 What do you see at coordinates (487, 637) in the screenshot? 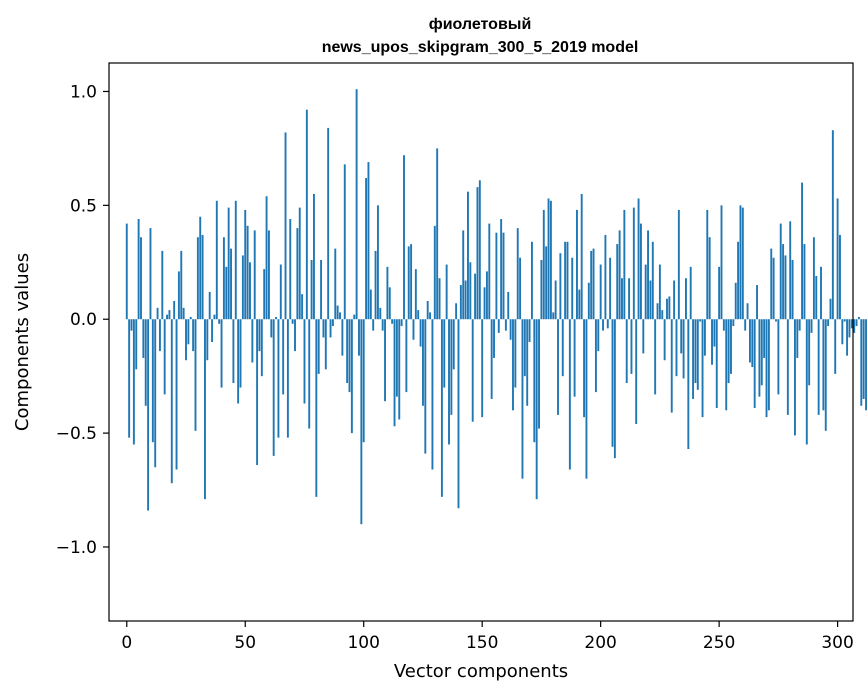
I see `x-axis-ticks: 0 50 100 150 200 250 300` at bounding box center [487, 637].